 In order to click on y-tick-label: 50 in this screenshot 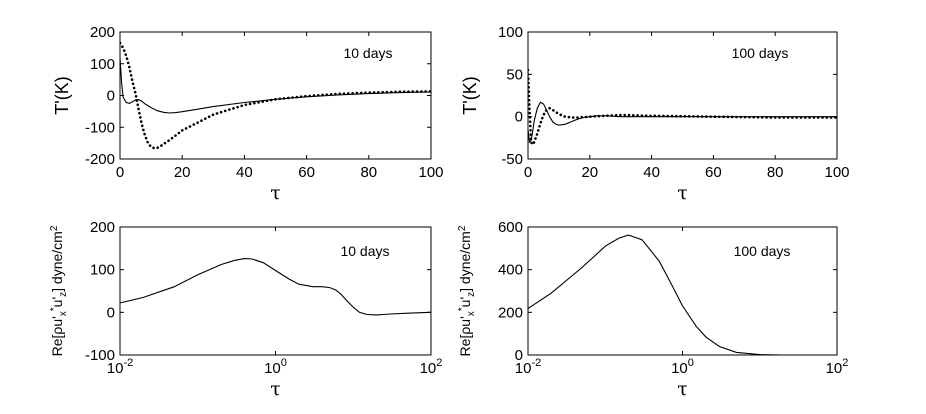, I will do `click(514, 74)`.